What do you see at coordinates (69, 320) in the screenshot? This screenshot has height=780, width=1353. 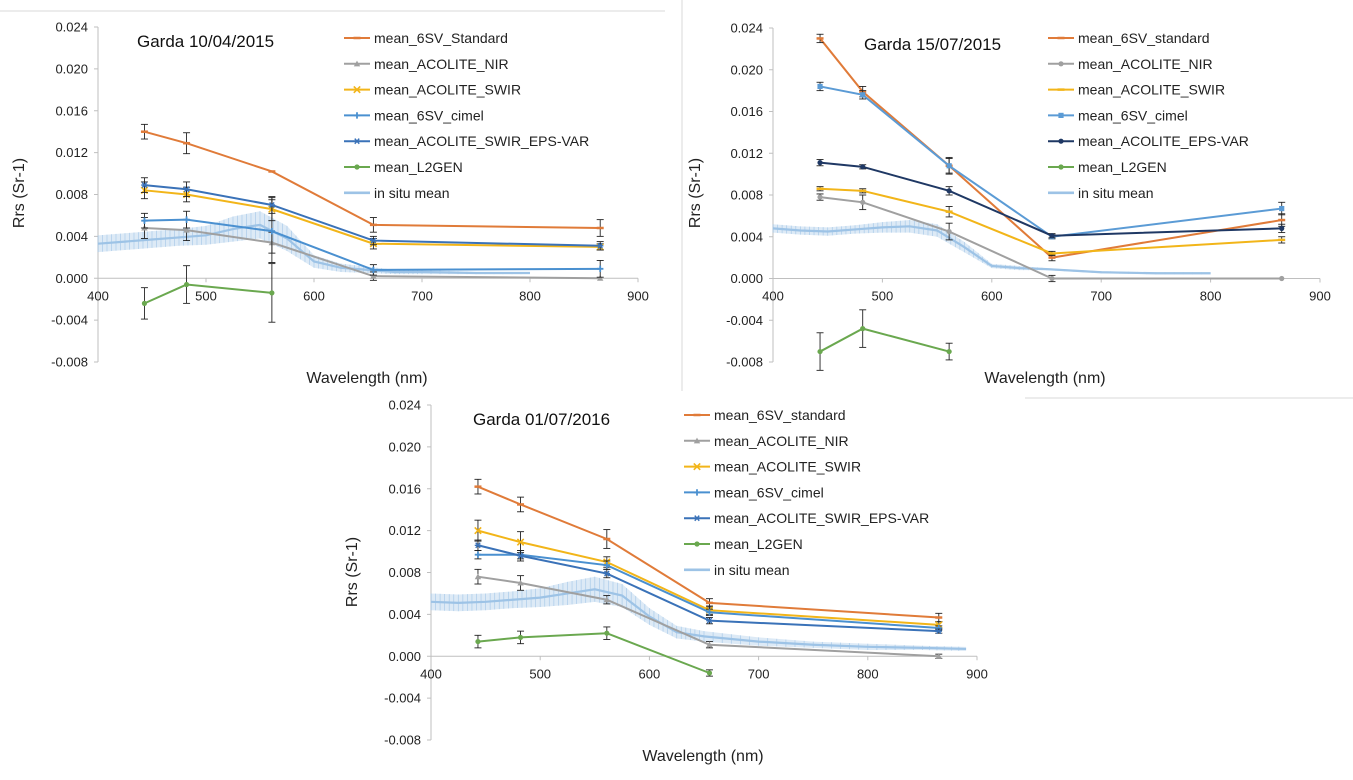 I see `y-tick-label: -0.004` at bounding box center [69, 320].